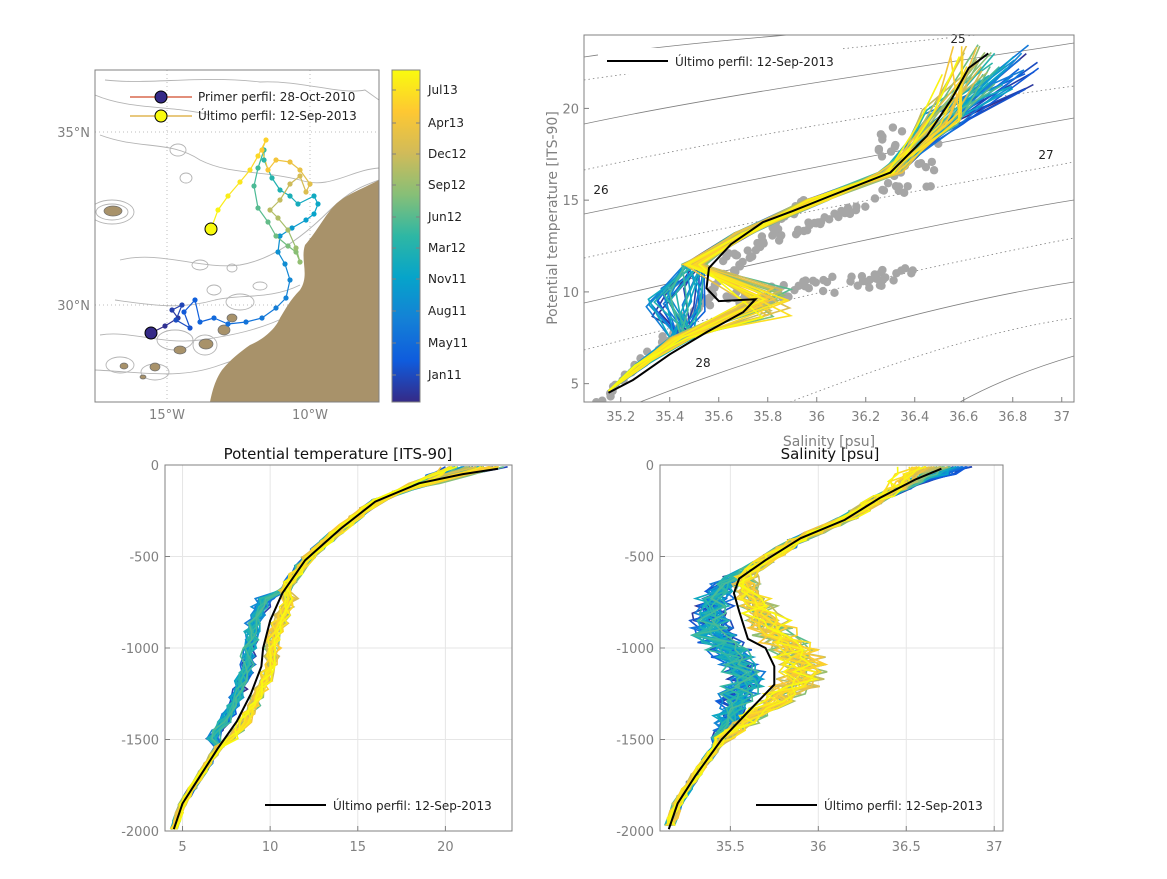  Describe the element at coordinates (553, 218) in the screenshot. I see `ts-ylabel: Potential temperature [ITS-90]` at that location.